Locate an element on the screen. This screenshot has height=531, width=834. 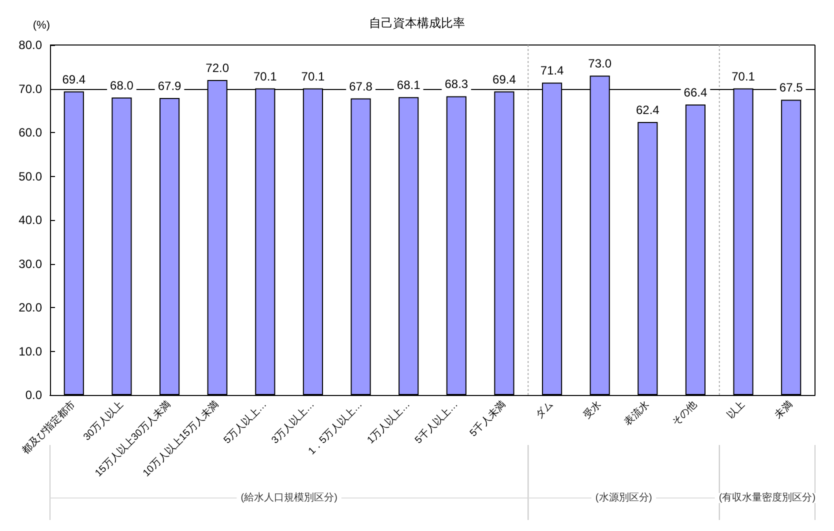
text: (給水人口規模別区分) is located at coordinates (289, 498).